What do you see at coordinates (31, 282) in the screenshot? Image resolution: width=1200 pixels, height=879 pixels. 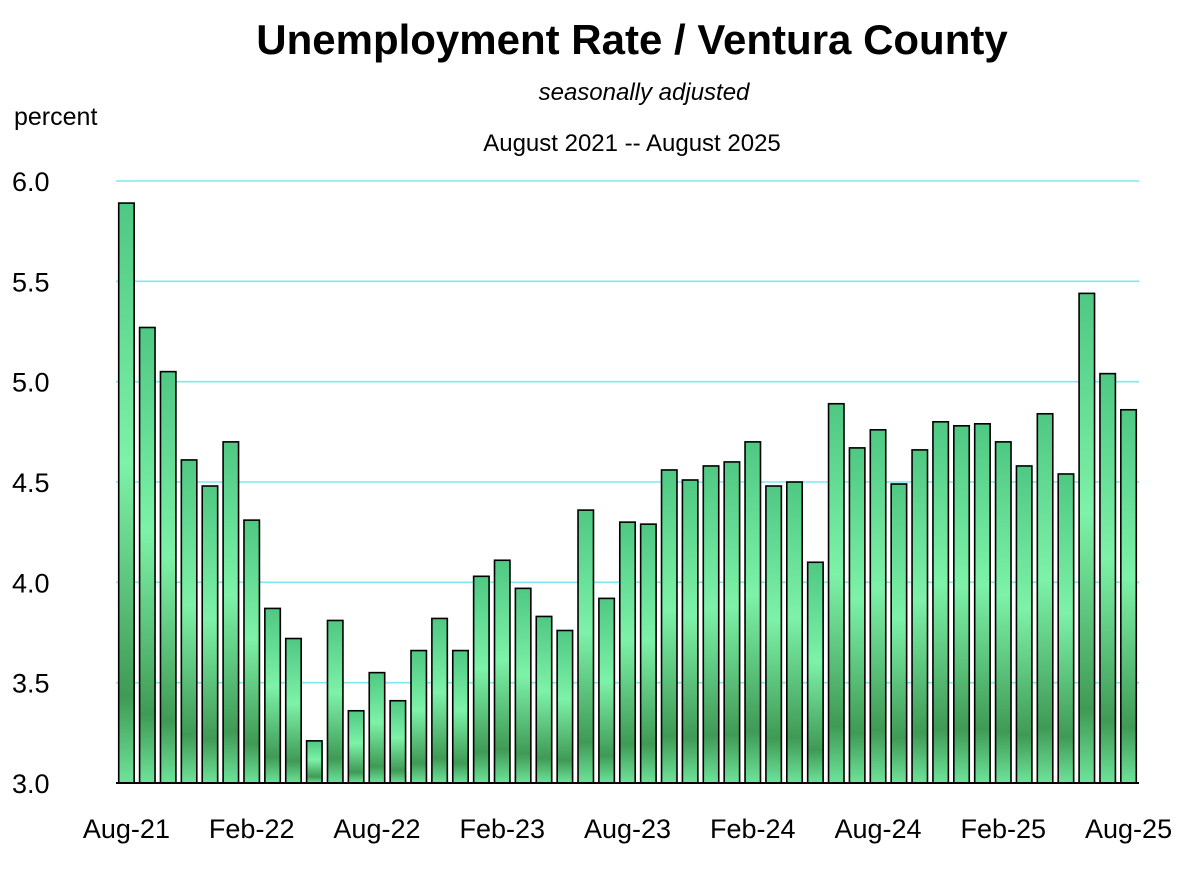 I see `y-tick-label: 5.5` at bounding box center [31, 282].